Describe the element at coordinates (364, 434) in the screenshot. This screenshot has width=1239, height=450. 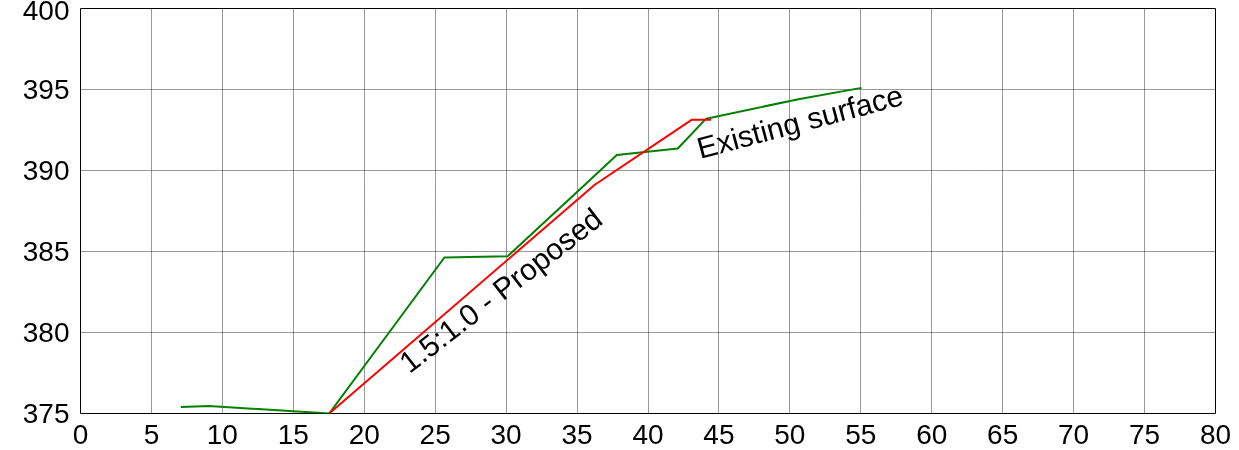
I see `x-tick-label: 20` at that location.